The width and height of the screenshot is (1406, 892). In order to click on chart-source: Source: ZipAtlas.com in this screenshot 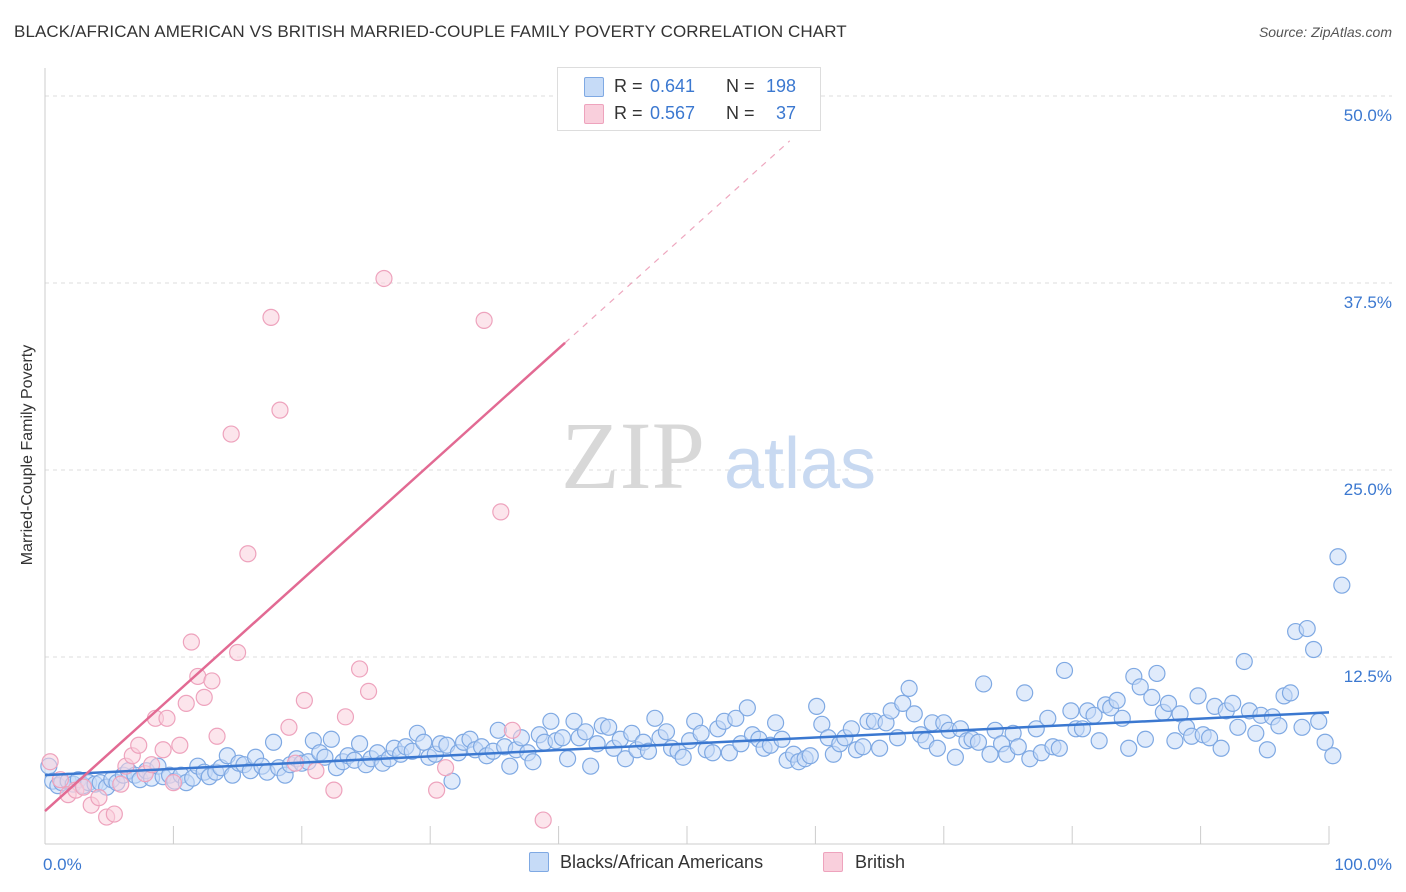, I will do `click(1325, 32)`.